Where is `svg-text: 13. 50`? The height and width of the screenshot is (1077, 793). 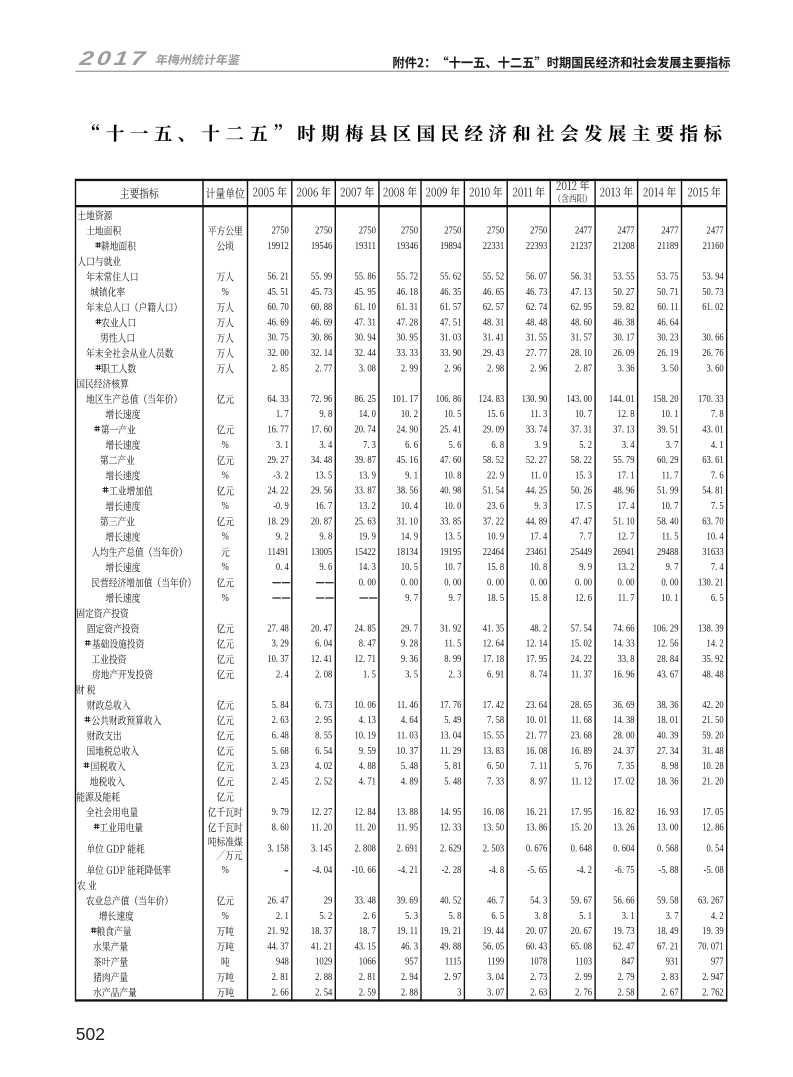
svg-text: 13. 50 is located at coordinates (494, 827).